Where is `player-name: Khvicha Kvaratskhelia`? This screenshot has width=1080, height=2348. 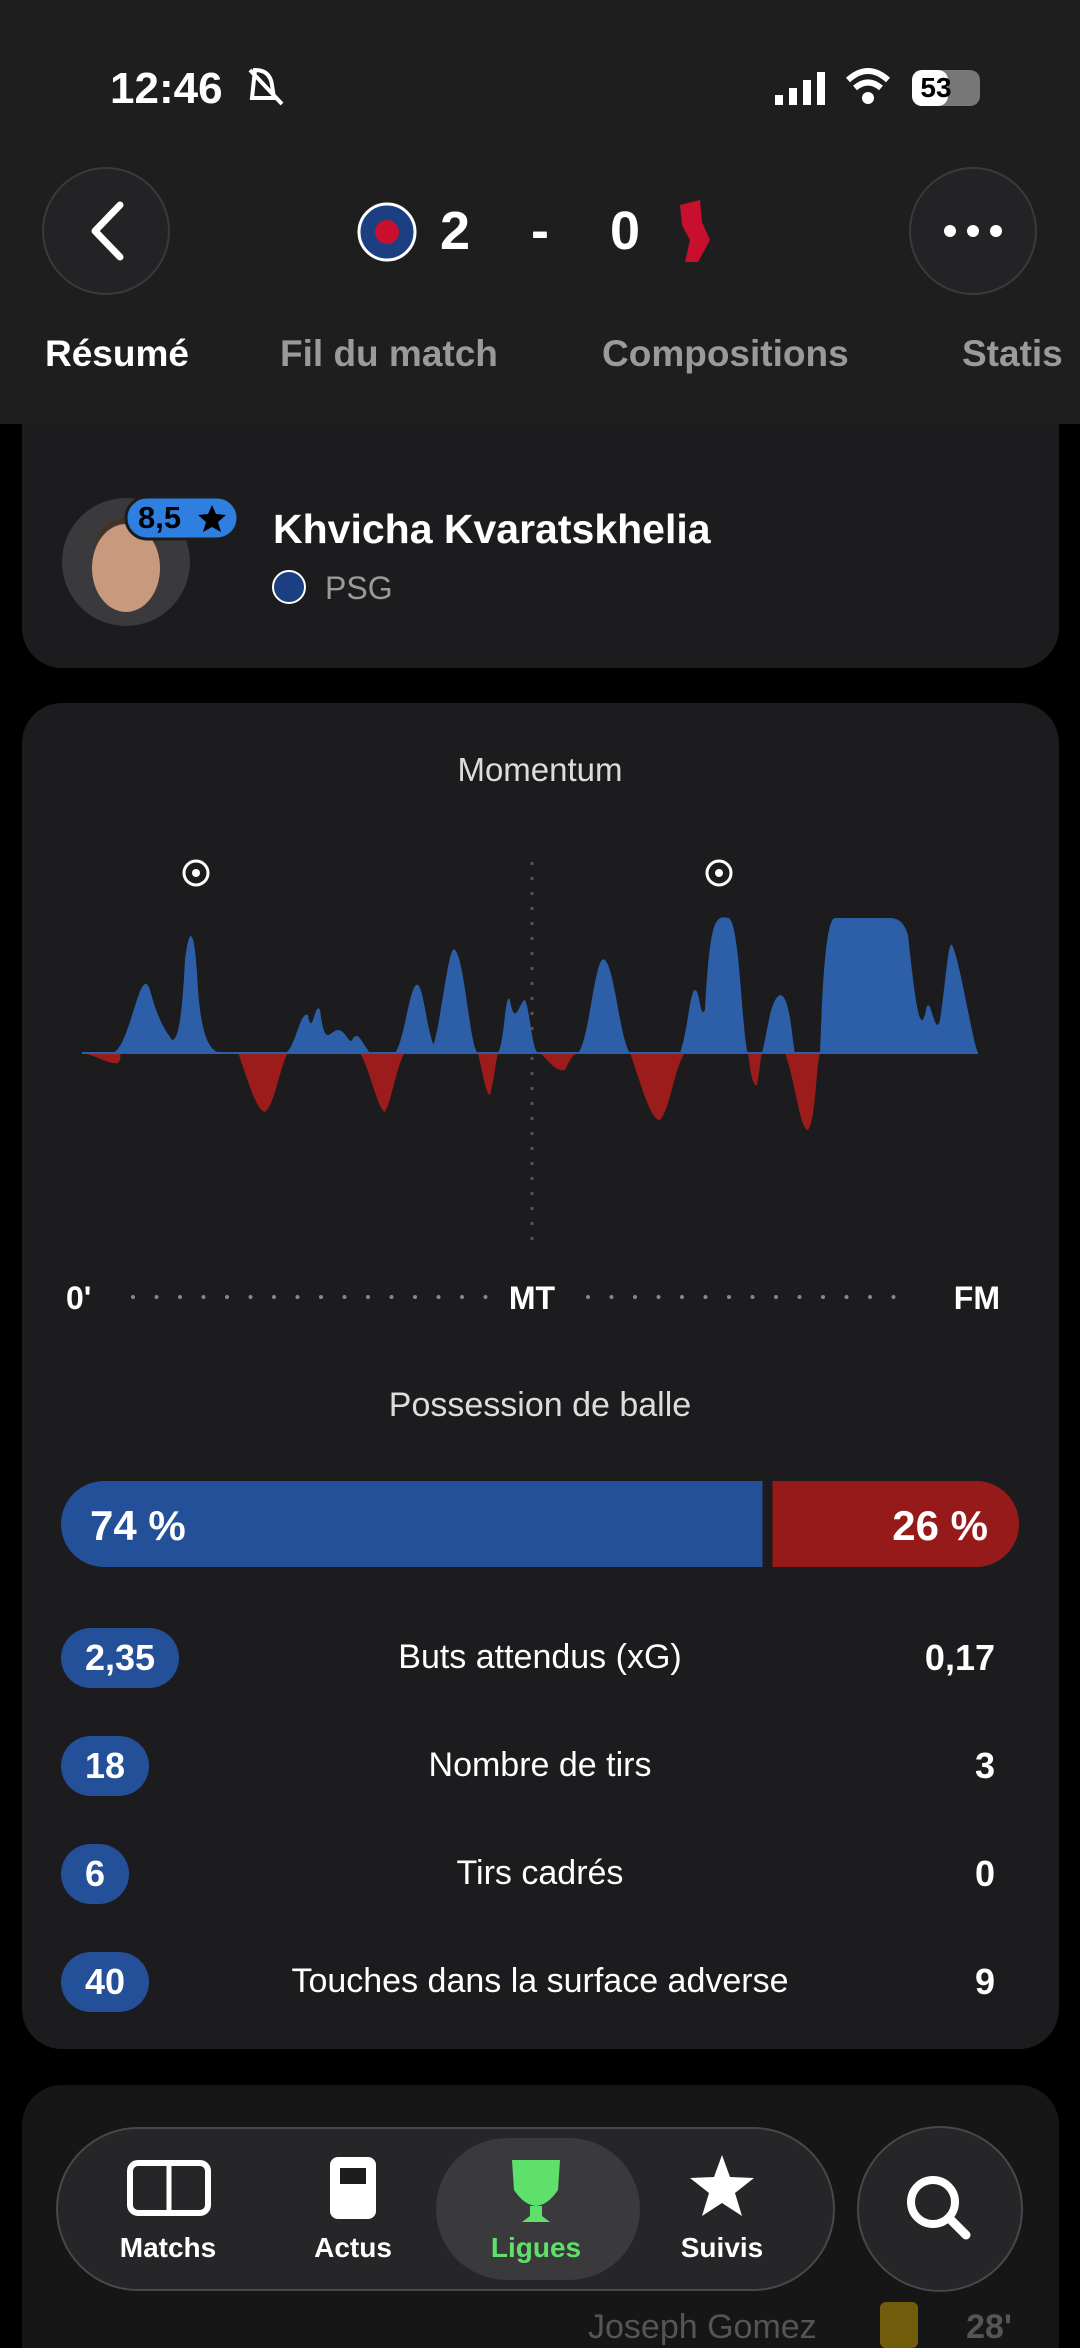 player-name: Khvicha Kvaratskhelia is located at coordinates (492, 529).